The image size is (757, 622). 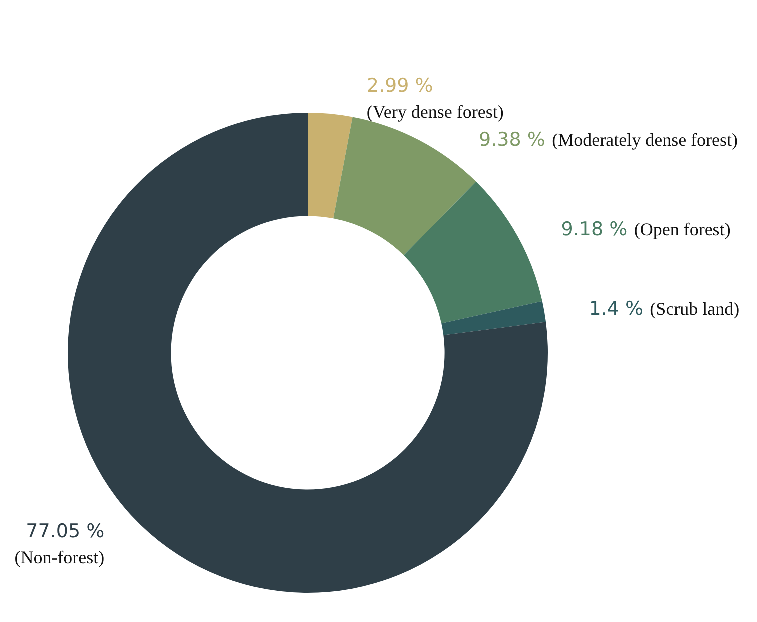 I want to click on data-label: 1.4 %, so click(x=616, y=309).